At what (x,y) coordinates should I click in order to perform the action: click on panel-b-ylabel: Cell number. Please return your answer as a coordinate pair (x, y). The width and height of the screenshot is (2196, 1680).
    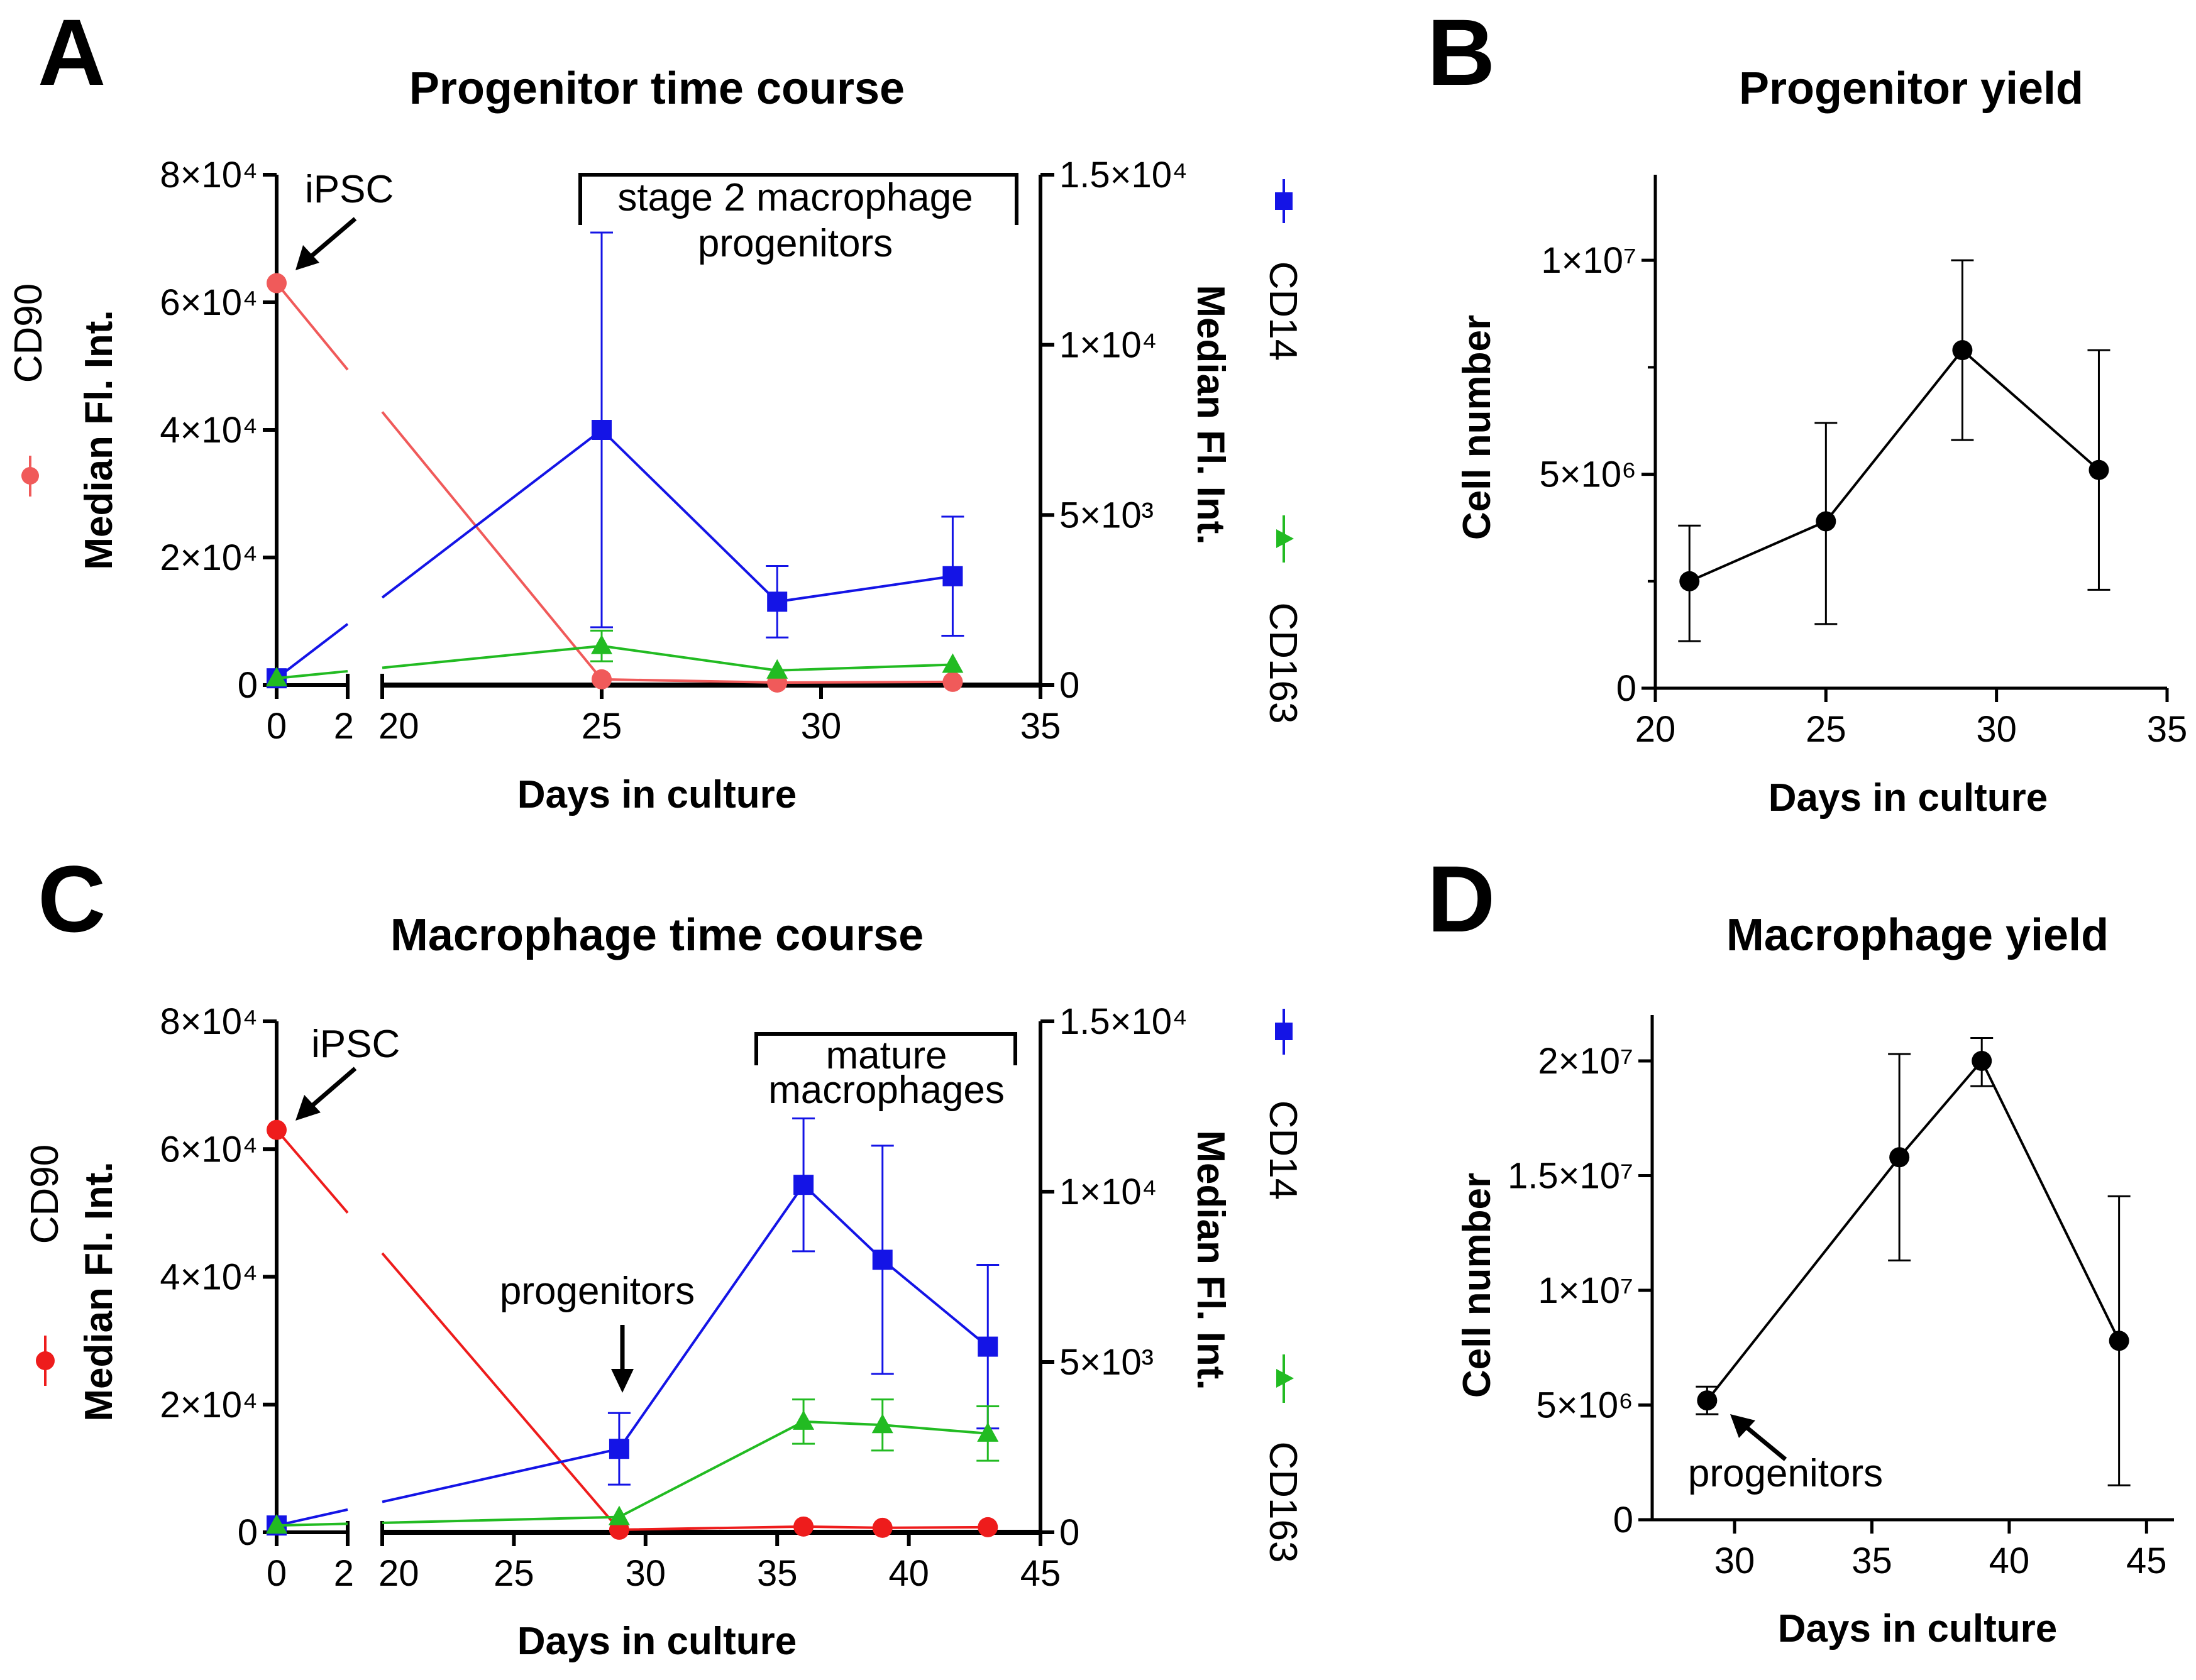
    Looking at the image, I should click on (1477, 427).